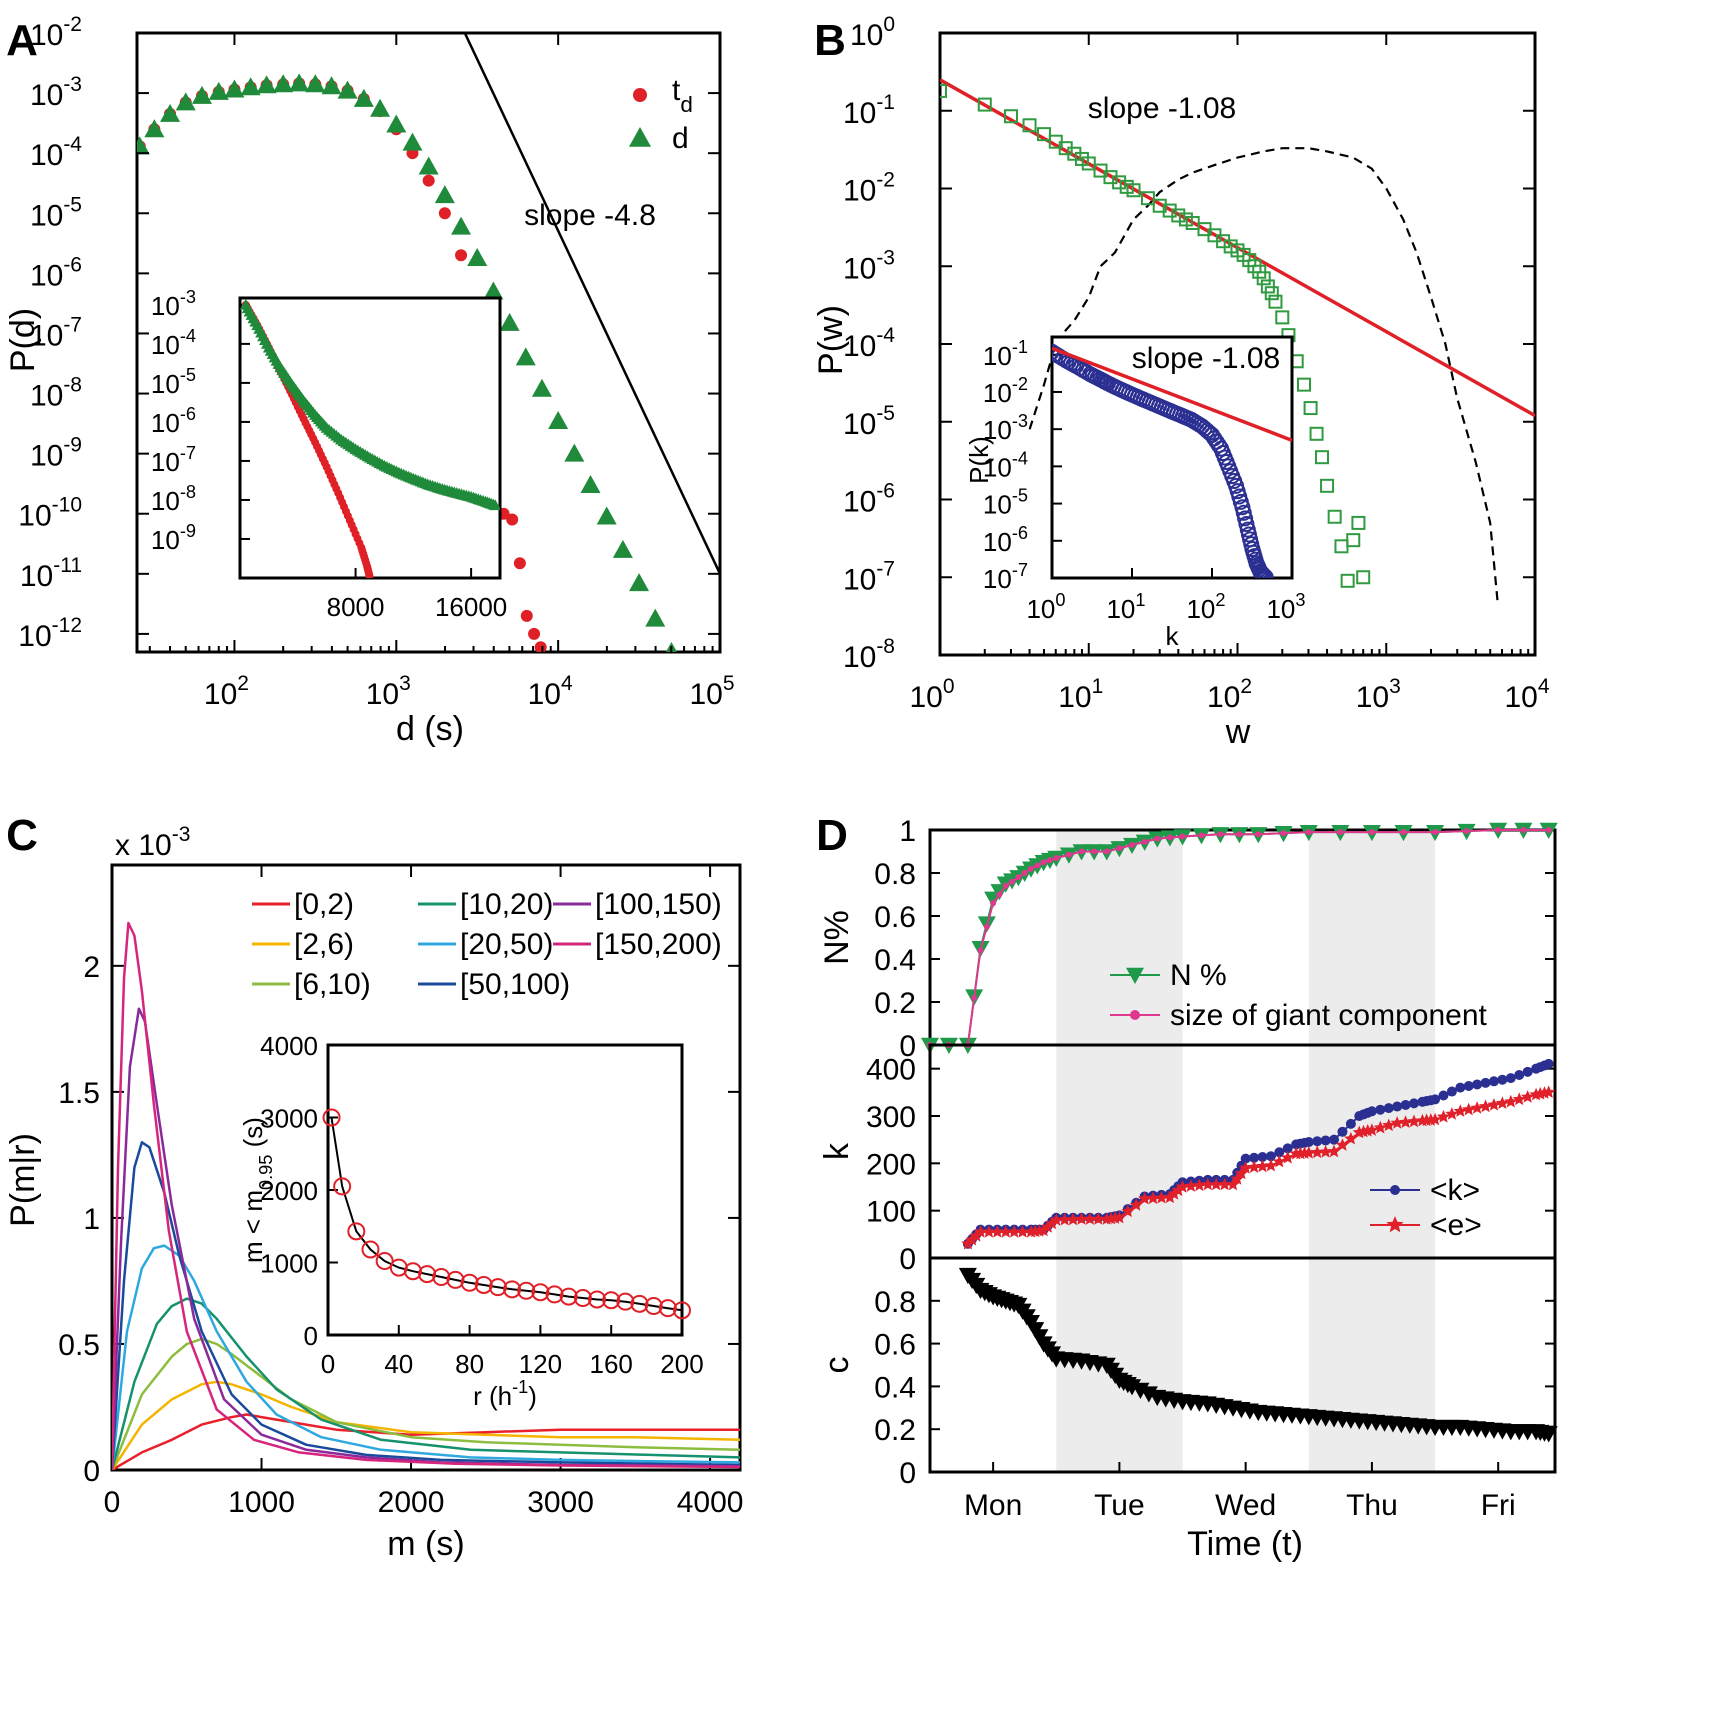 This screenshot has width=1725, height=1730. I want to click on x-tick-label: Tue, so click(1119, 1505).